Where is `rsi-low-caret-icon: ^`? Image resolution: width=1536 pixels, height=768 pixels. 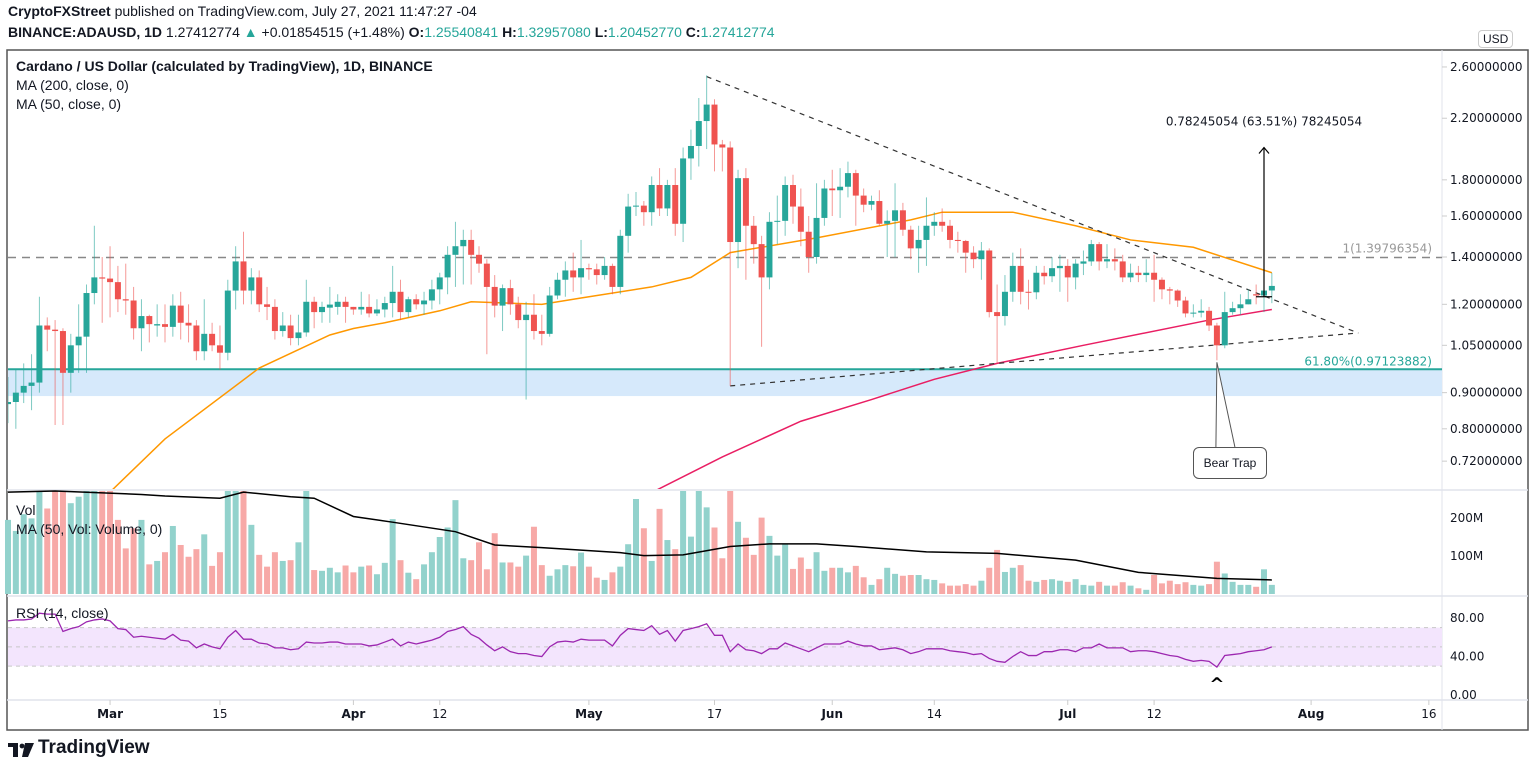 rsi-low-caret-icon: ^ is located at coordinates (1216, 684).